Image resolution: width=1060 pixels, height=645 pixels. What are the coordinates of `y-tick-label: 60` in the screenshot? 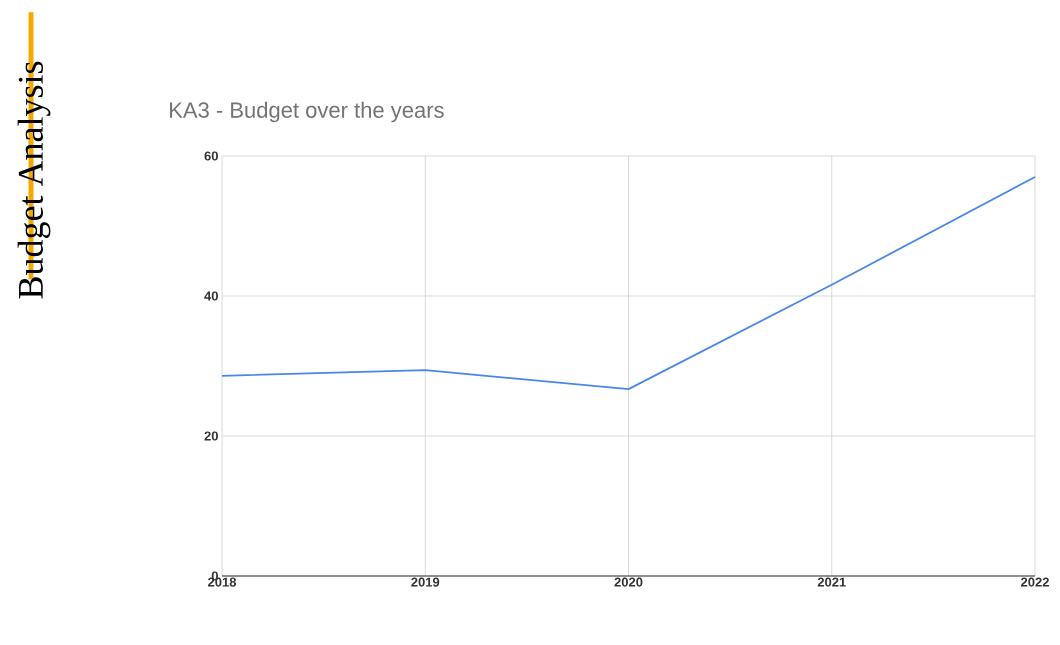 It's located at (211, 156).